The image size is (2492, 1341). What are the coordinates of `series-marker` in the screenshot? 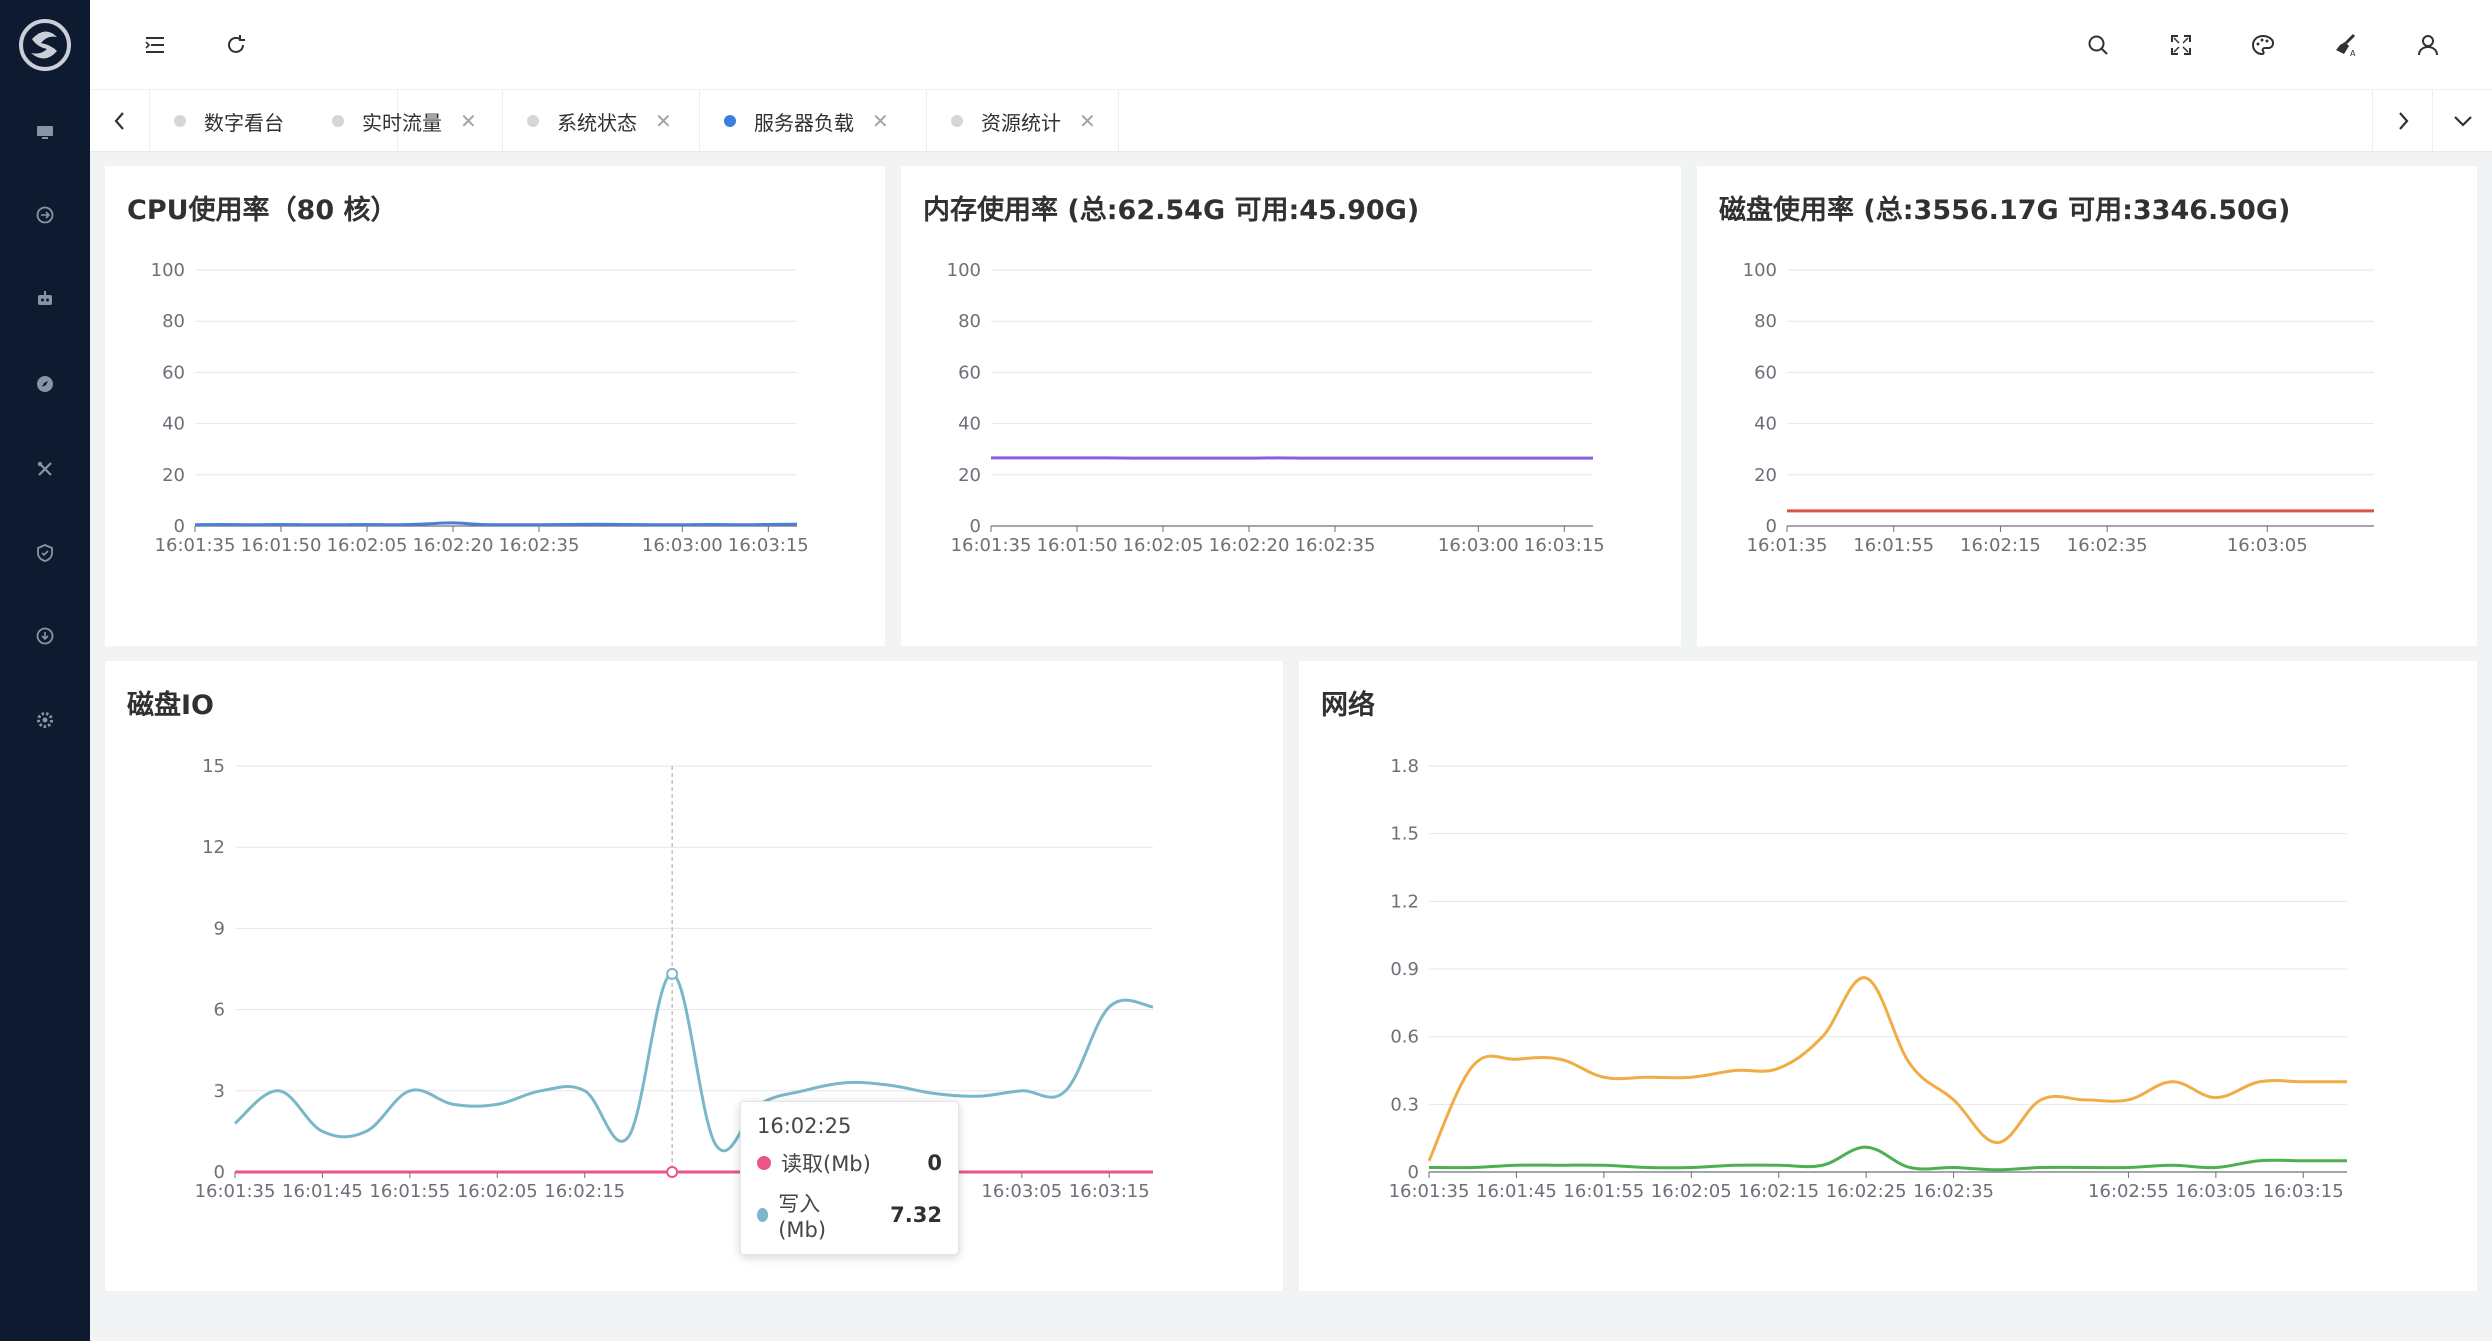 It's located at (764, 1163).